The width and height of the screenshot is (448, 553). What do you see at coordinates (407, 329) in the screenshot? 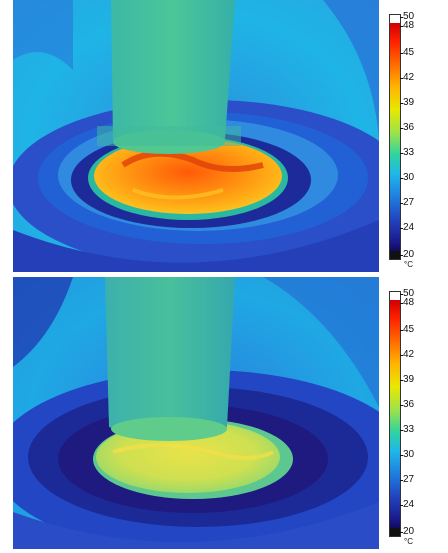
I see `scale-tick-bottom-2: 45` at bounding box center [407, 329].